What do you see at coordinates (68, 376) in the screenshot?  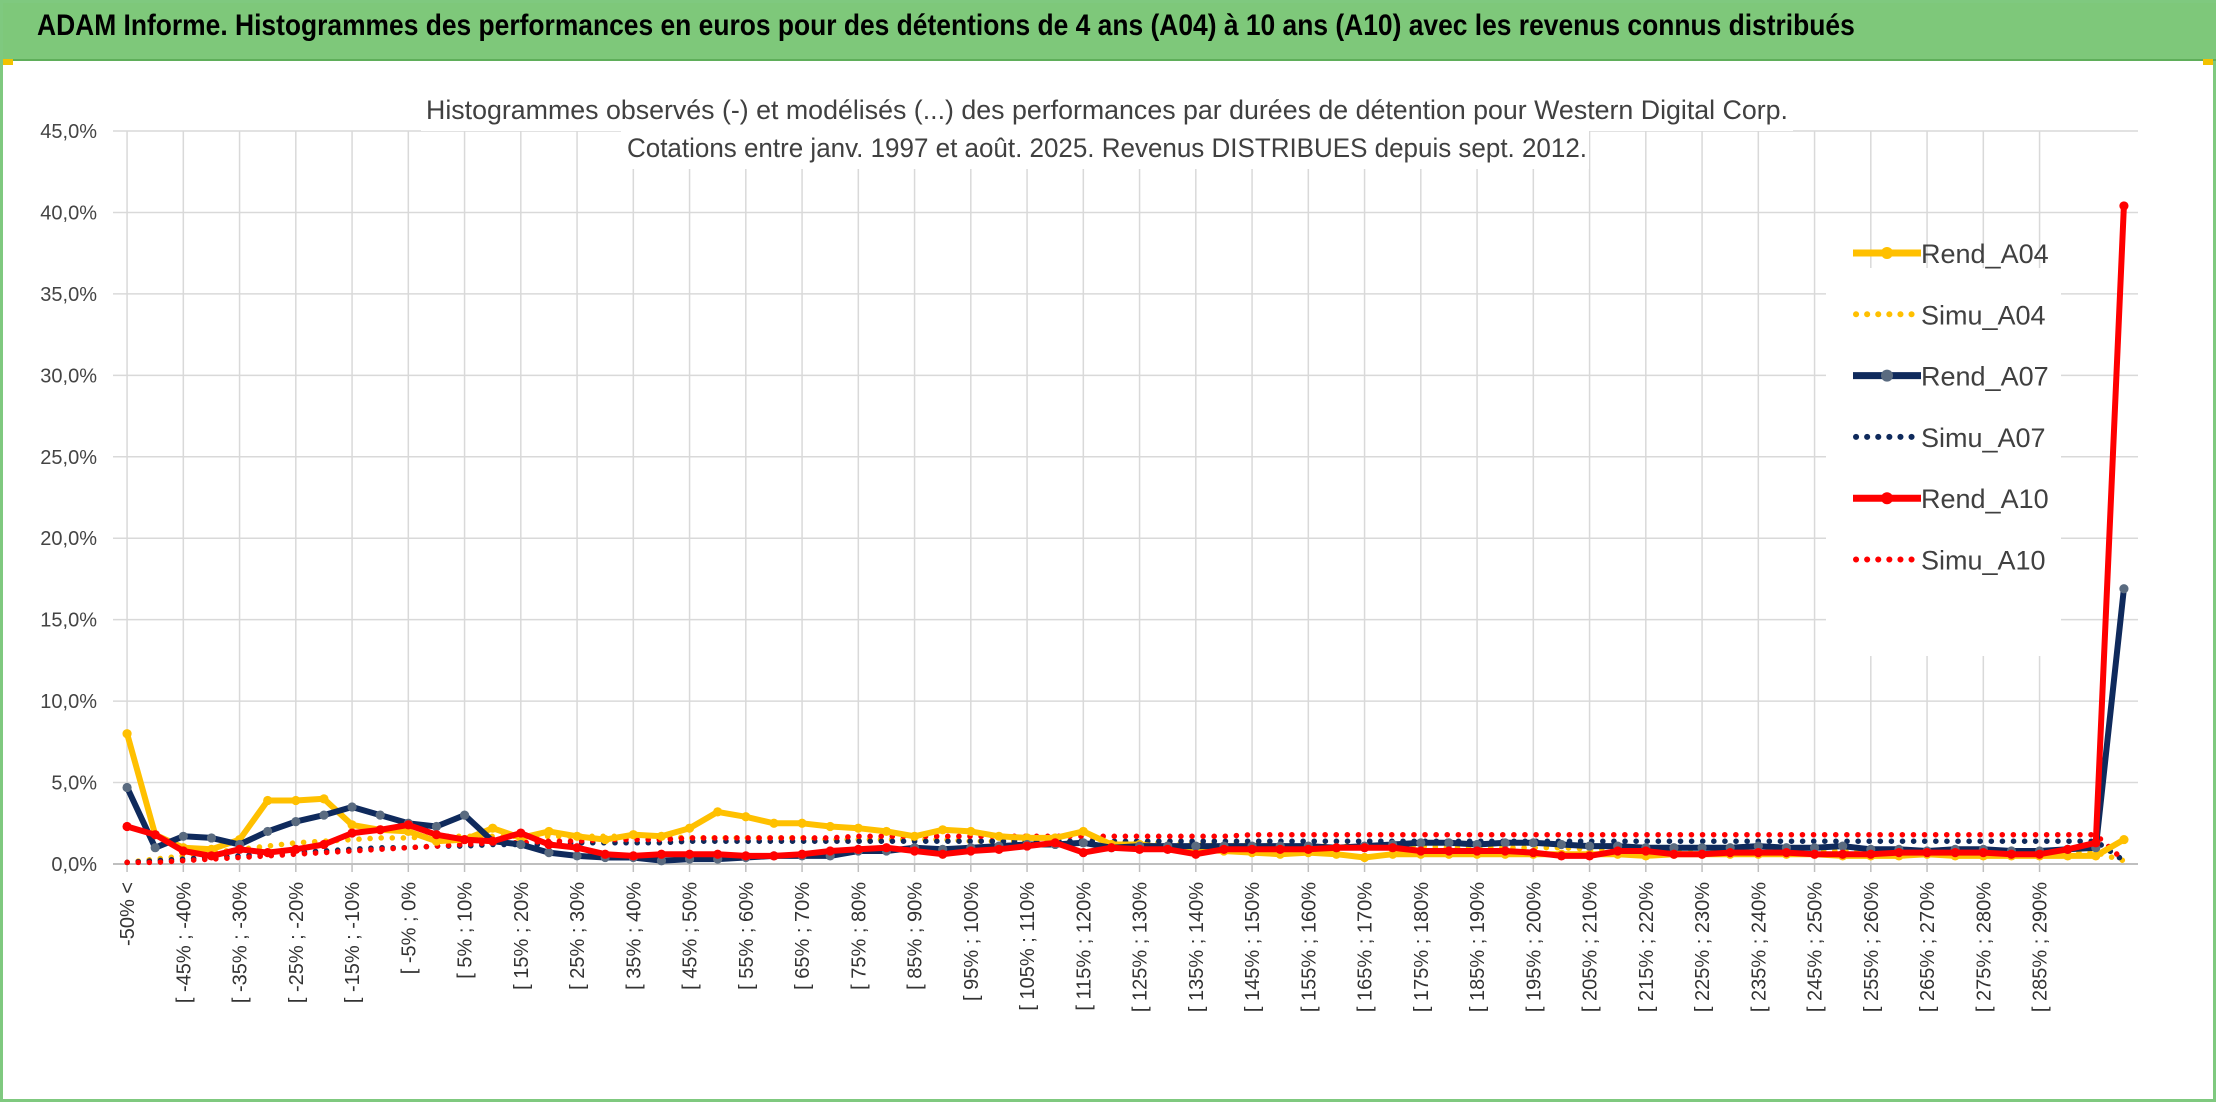 I see `y-tick-label: 30,0%` at bounding box center [68, 376].